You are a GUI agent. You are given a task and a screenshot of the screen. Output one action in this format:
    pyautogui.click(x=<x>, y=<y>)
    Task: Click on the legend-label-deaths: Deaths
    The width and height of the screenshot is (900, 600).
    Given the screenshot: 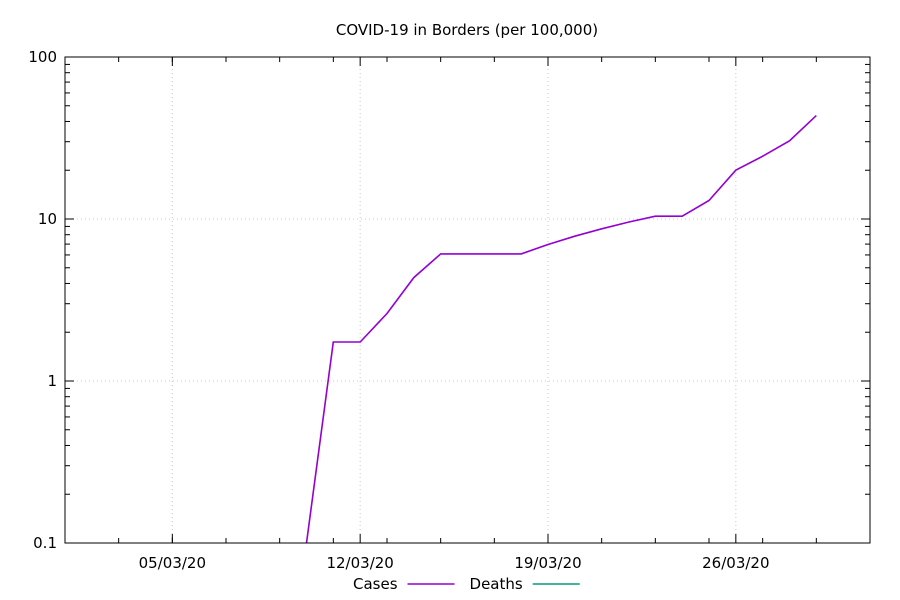 What is the action you would take?
    pyautogui.click(x=496, y=584)
    